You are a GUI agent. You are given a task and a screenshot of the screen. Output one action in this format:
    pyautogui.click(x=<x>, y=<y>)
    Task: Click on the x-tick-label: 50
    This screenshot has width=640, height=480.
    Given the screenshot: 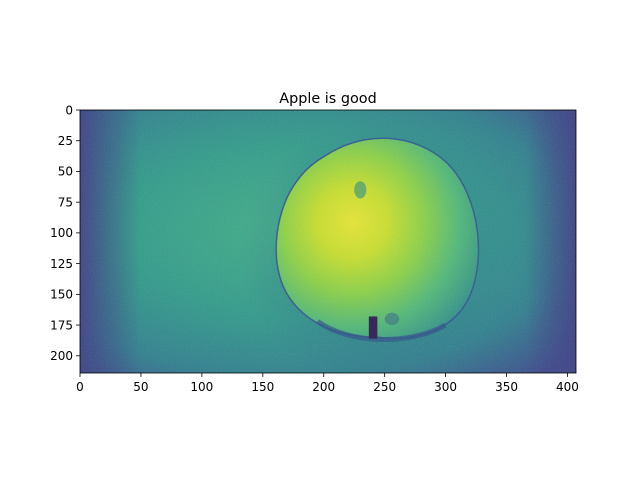 What is the action you would take?
    pyautogui.click(x=140, y=387)
    